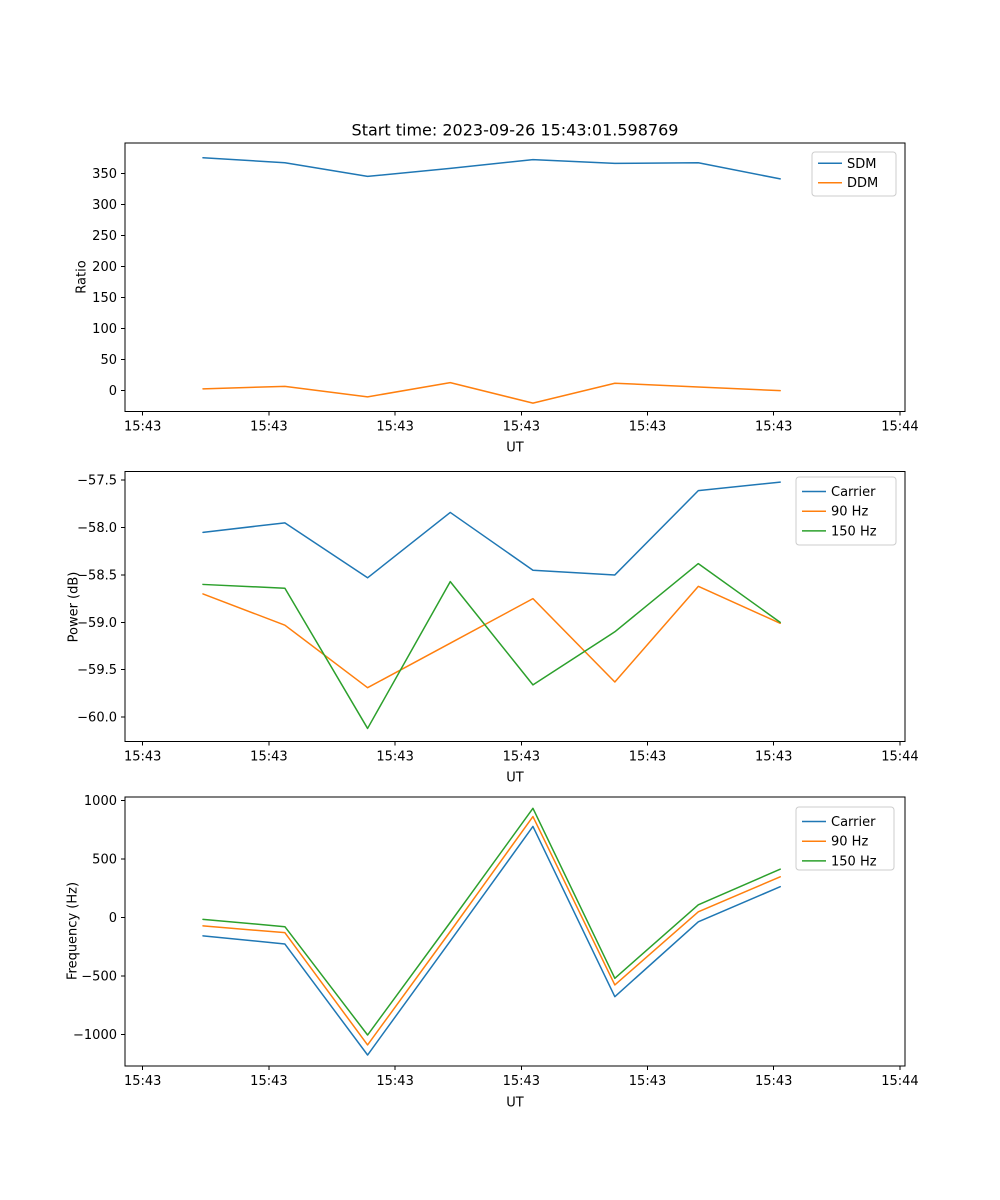 The width and height of the screenshot is (1000, 1200). I want to click on y-tick-label: 300, so click(104, 205).